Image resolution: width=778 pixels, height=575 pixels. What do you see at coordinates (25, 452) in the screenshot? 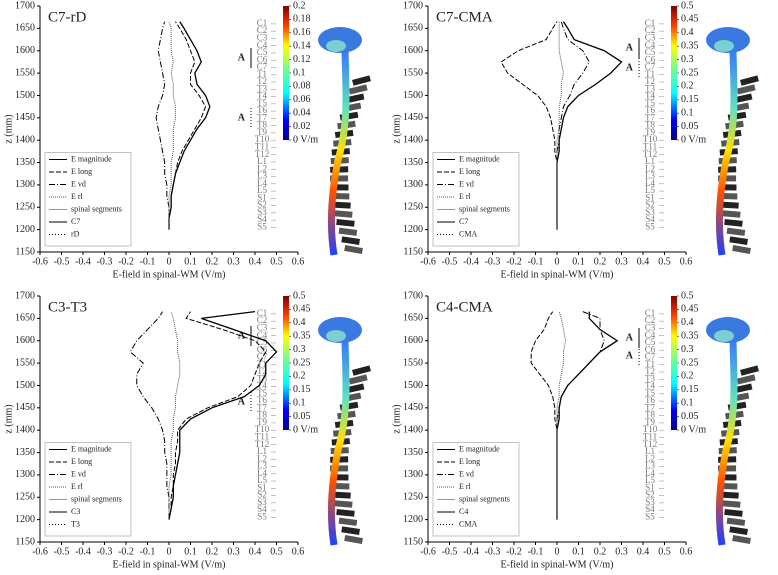
I see `y-tick-label: 1350` at bounding box center [25, 452].